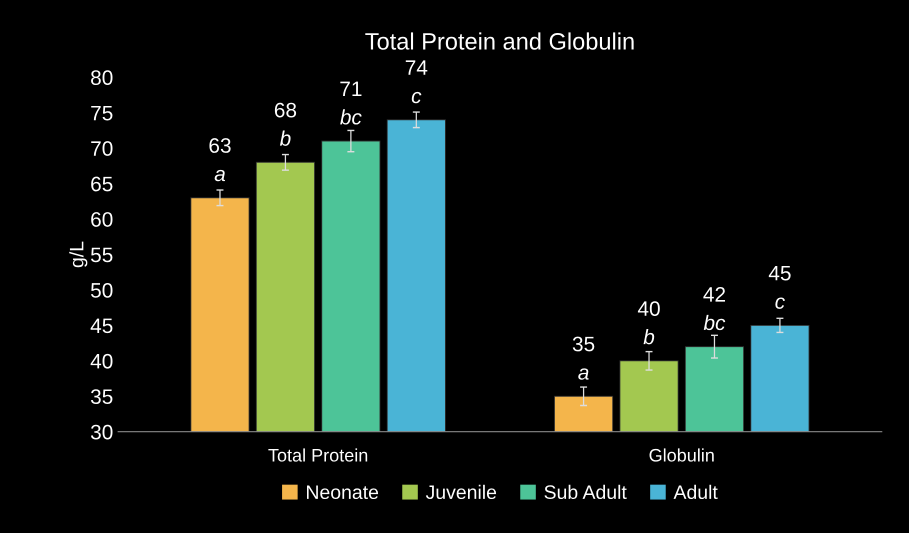 The height and width of the screenshot is (533, 909). What do you see at coordinates (101, 432) in the screenshot?
I see `y-tick-label: 30` at bounding box center [101, 432].